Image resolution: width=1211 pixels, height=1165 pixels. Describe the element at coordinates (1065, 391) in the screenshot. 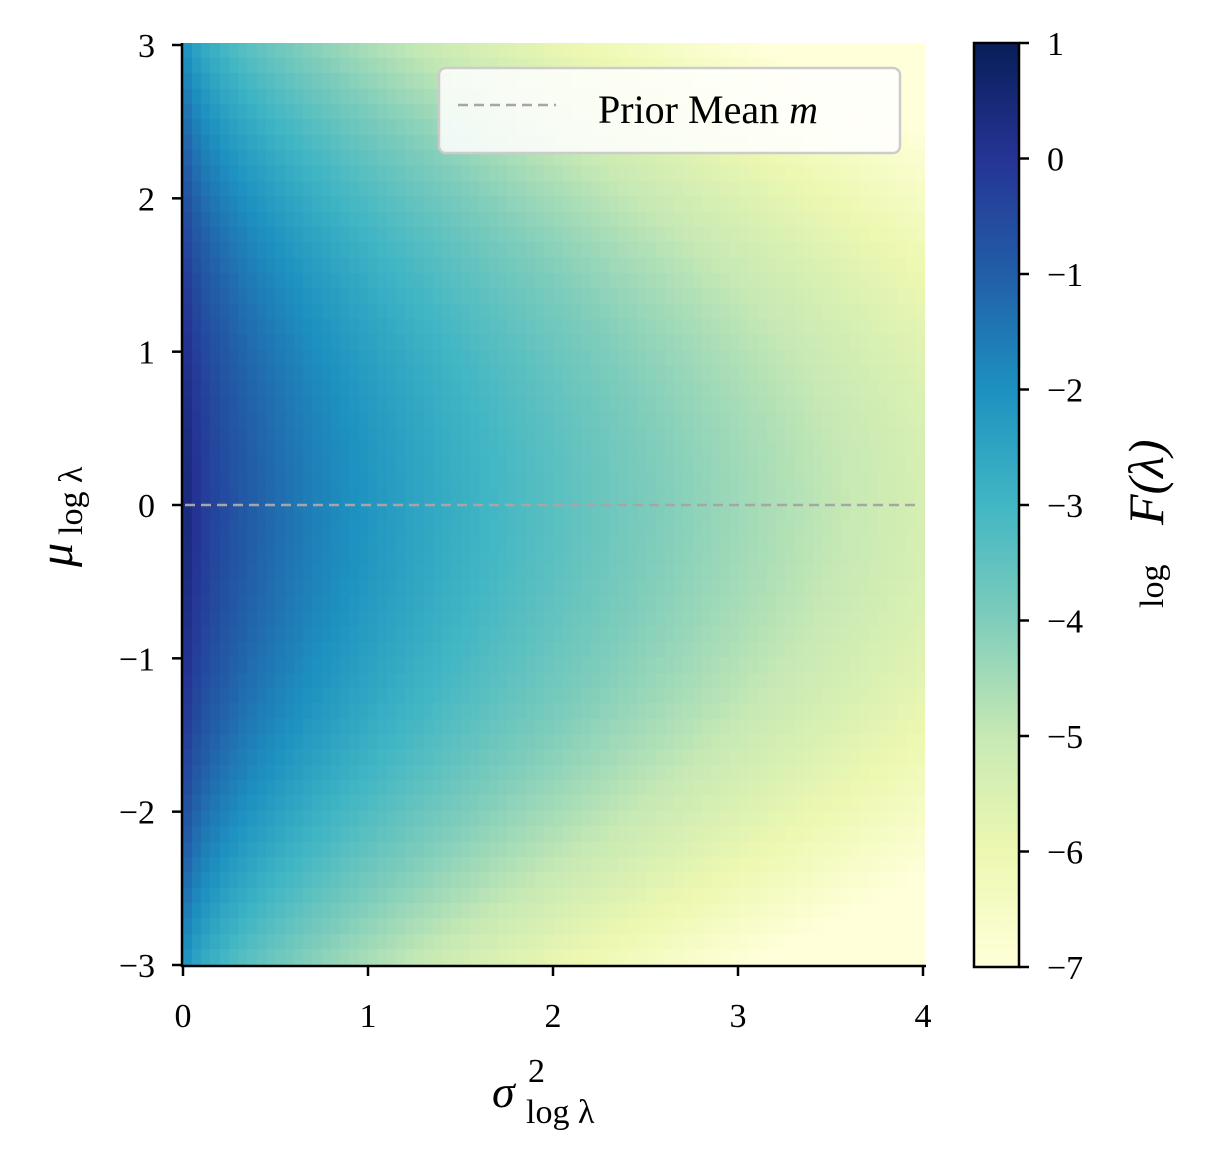

I see `colorbar-tick-label: −2` at that location.